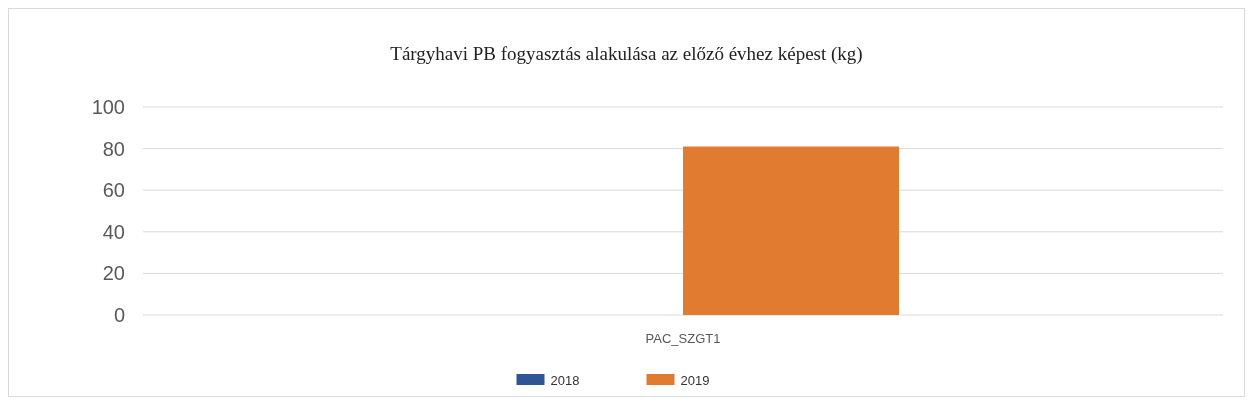 The width and height of the screenshot is (1253, 405). Describe the element at coordinates (113, 190) in the screenshot. I see `y-tick-label: 60` at that location.